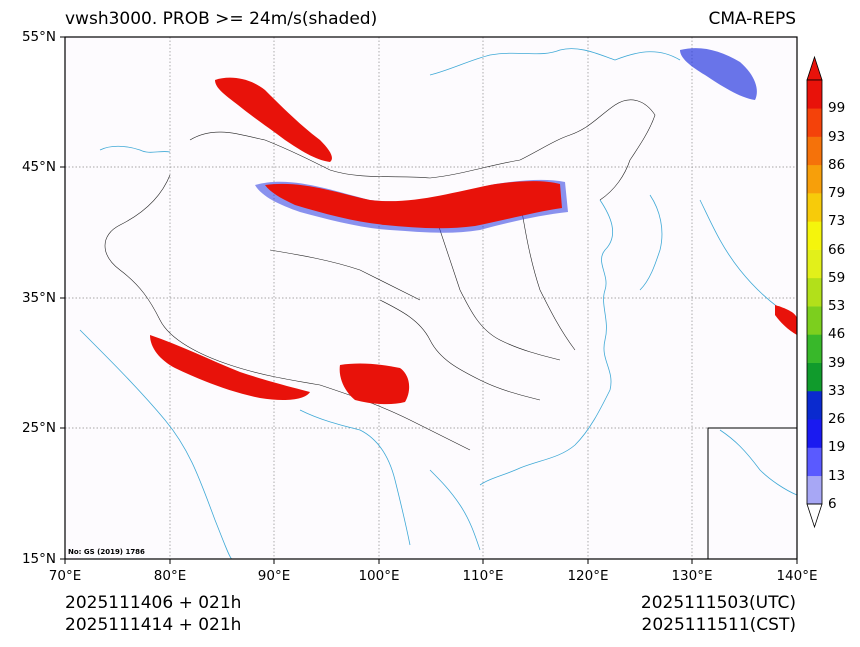 The height and width of the screenshot is (647, 860). I want to click on colorbar, so click(814, 292).